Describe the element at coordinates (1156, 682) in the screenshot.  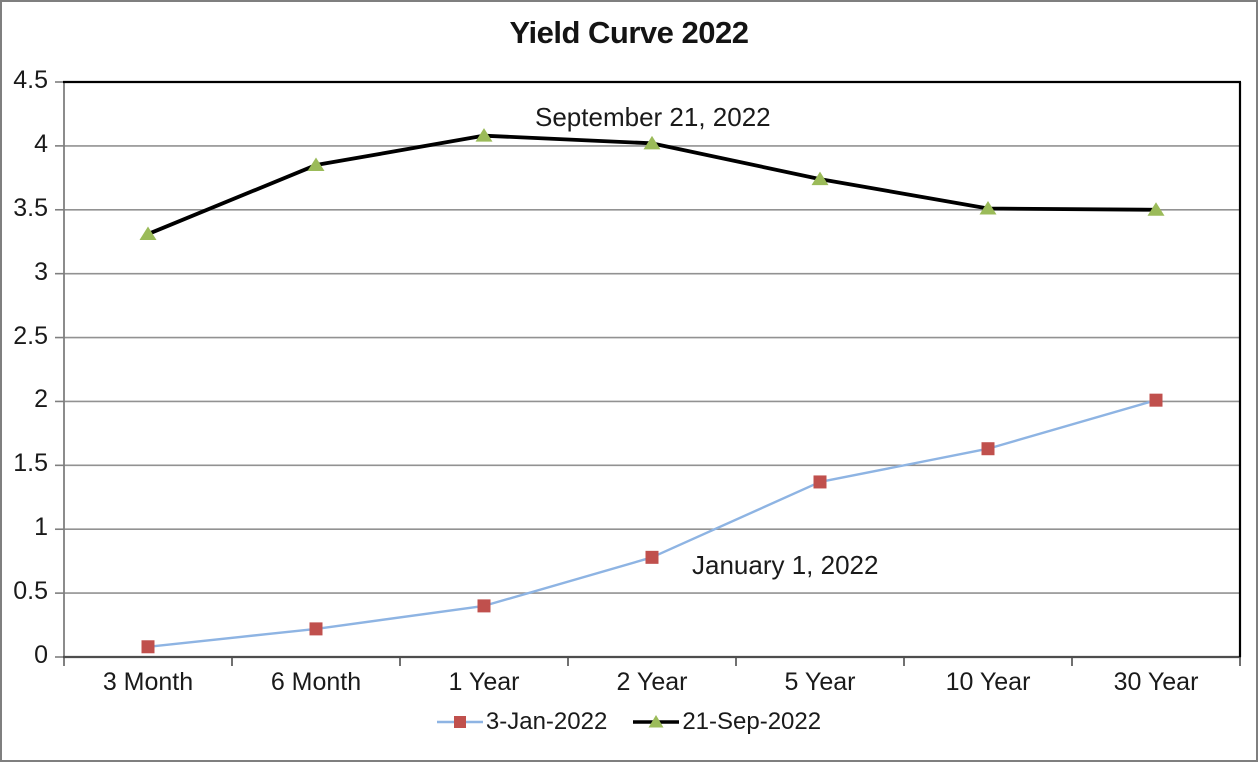
I see `x-axis-category-label: 30 Year` at that location.